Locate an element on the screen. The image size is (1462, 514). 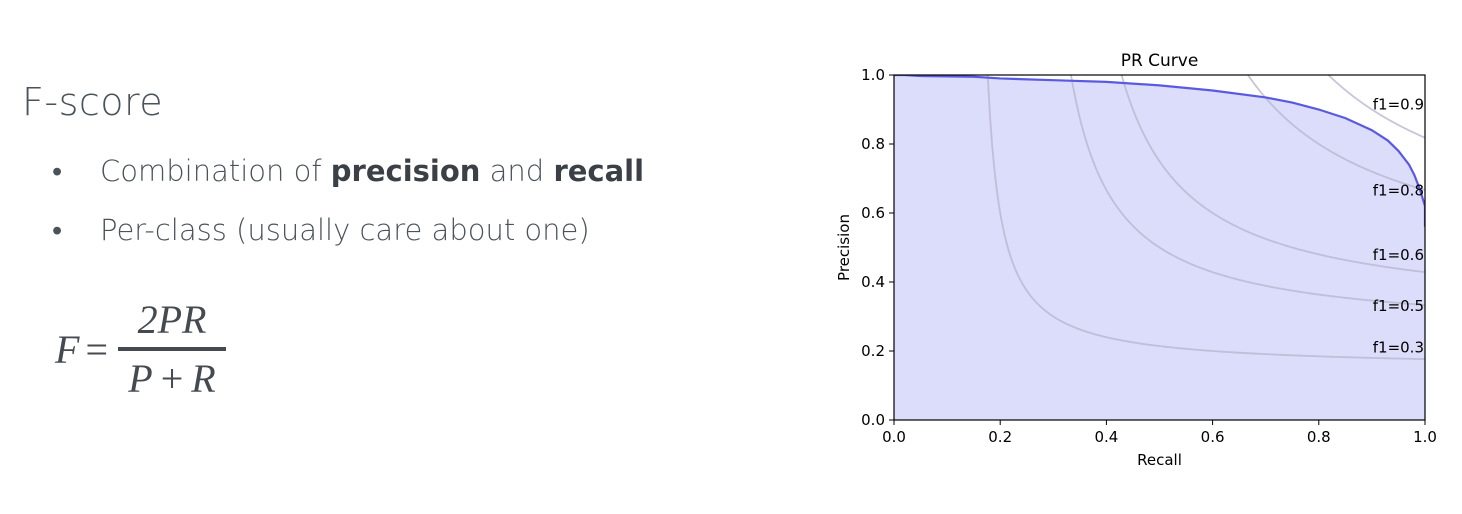
x-tick-label: 0.2 is located at coordinates (1000, 437).